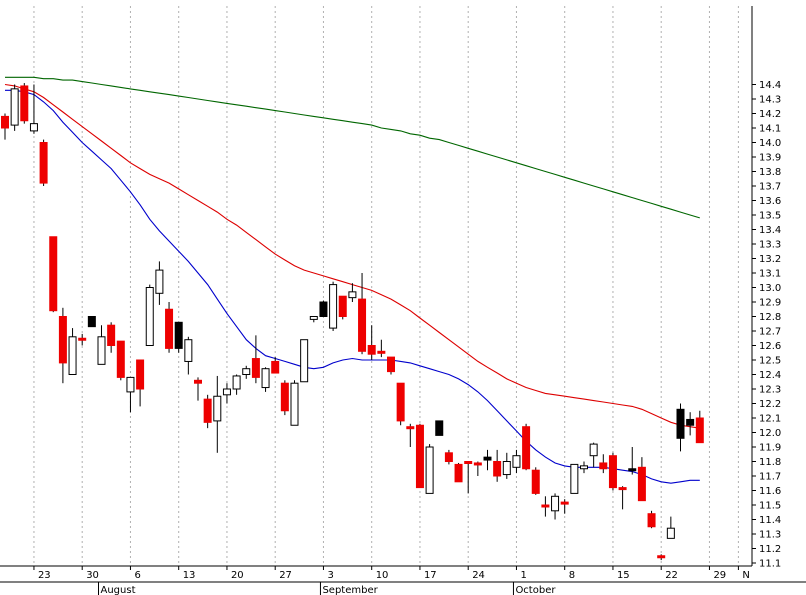 This screenshot has width=806, height=595. What do you see at coordinates (623, 575) in the screenshot?
I see `x-tick-label: 15` at bounding box center [623, 575].